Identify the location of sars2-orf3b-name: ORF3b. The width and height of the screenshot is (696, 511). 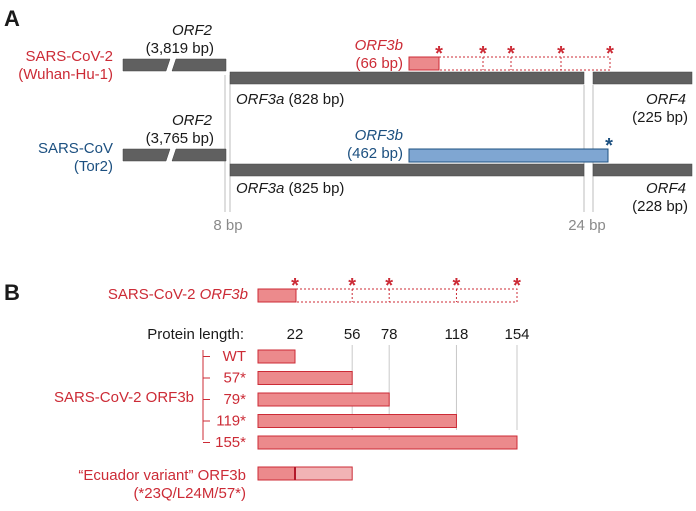
(379, 45).